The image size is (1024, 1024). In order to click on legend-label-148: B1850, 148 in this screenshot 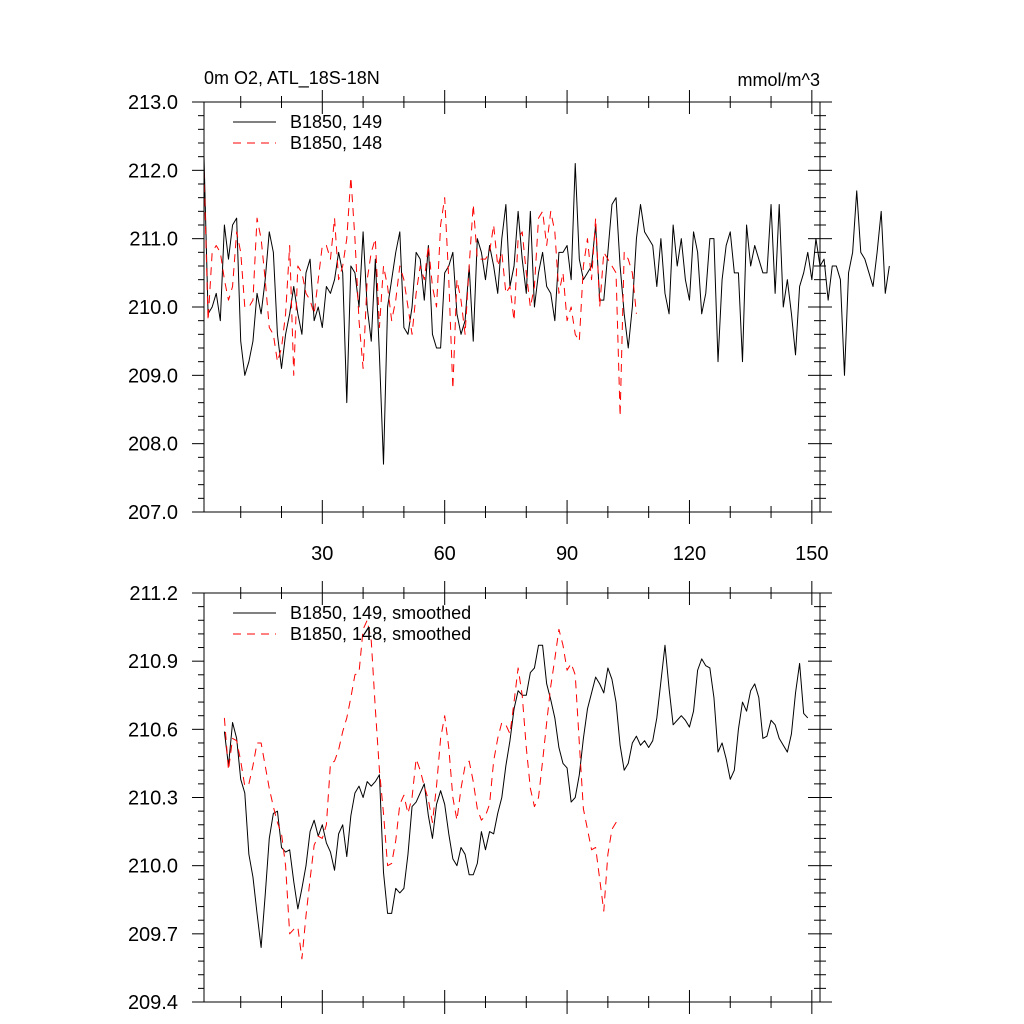, I will do `click(336, 143)`.